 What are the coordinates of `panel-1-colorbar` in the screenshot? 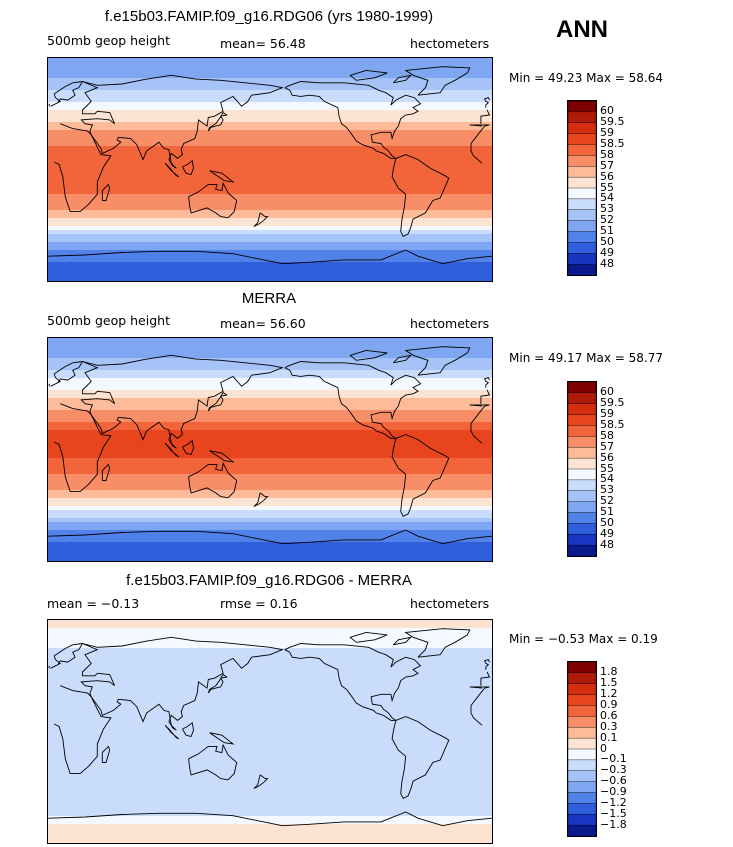 It's located at (582, 188).